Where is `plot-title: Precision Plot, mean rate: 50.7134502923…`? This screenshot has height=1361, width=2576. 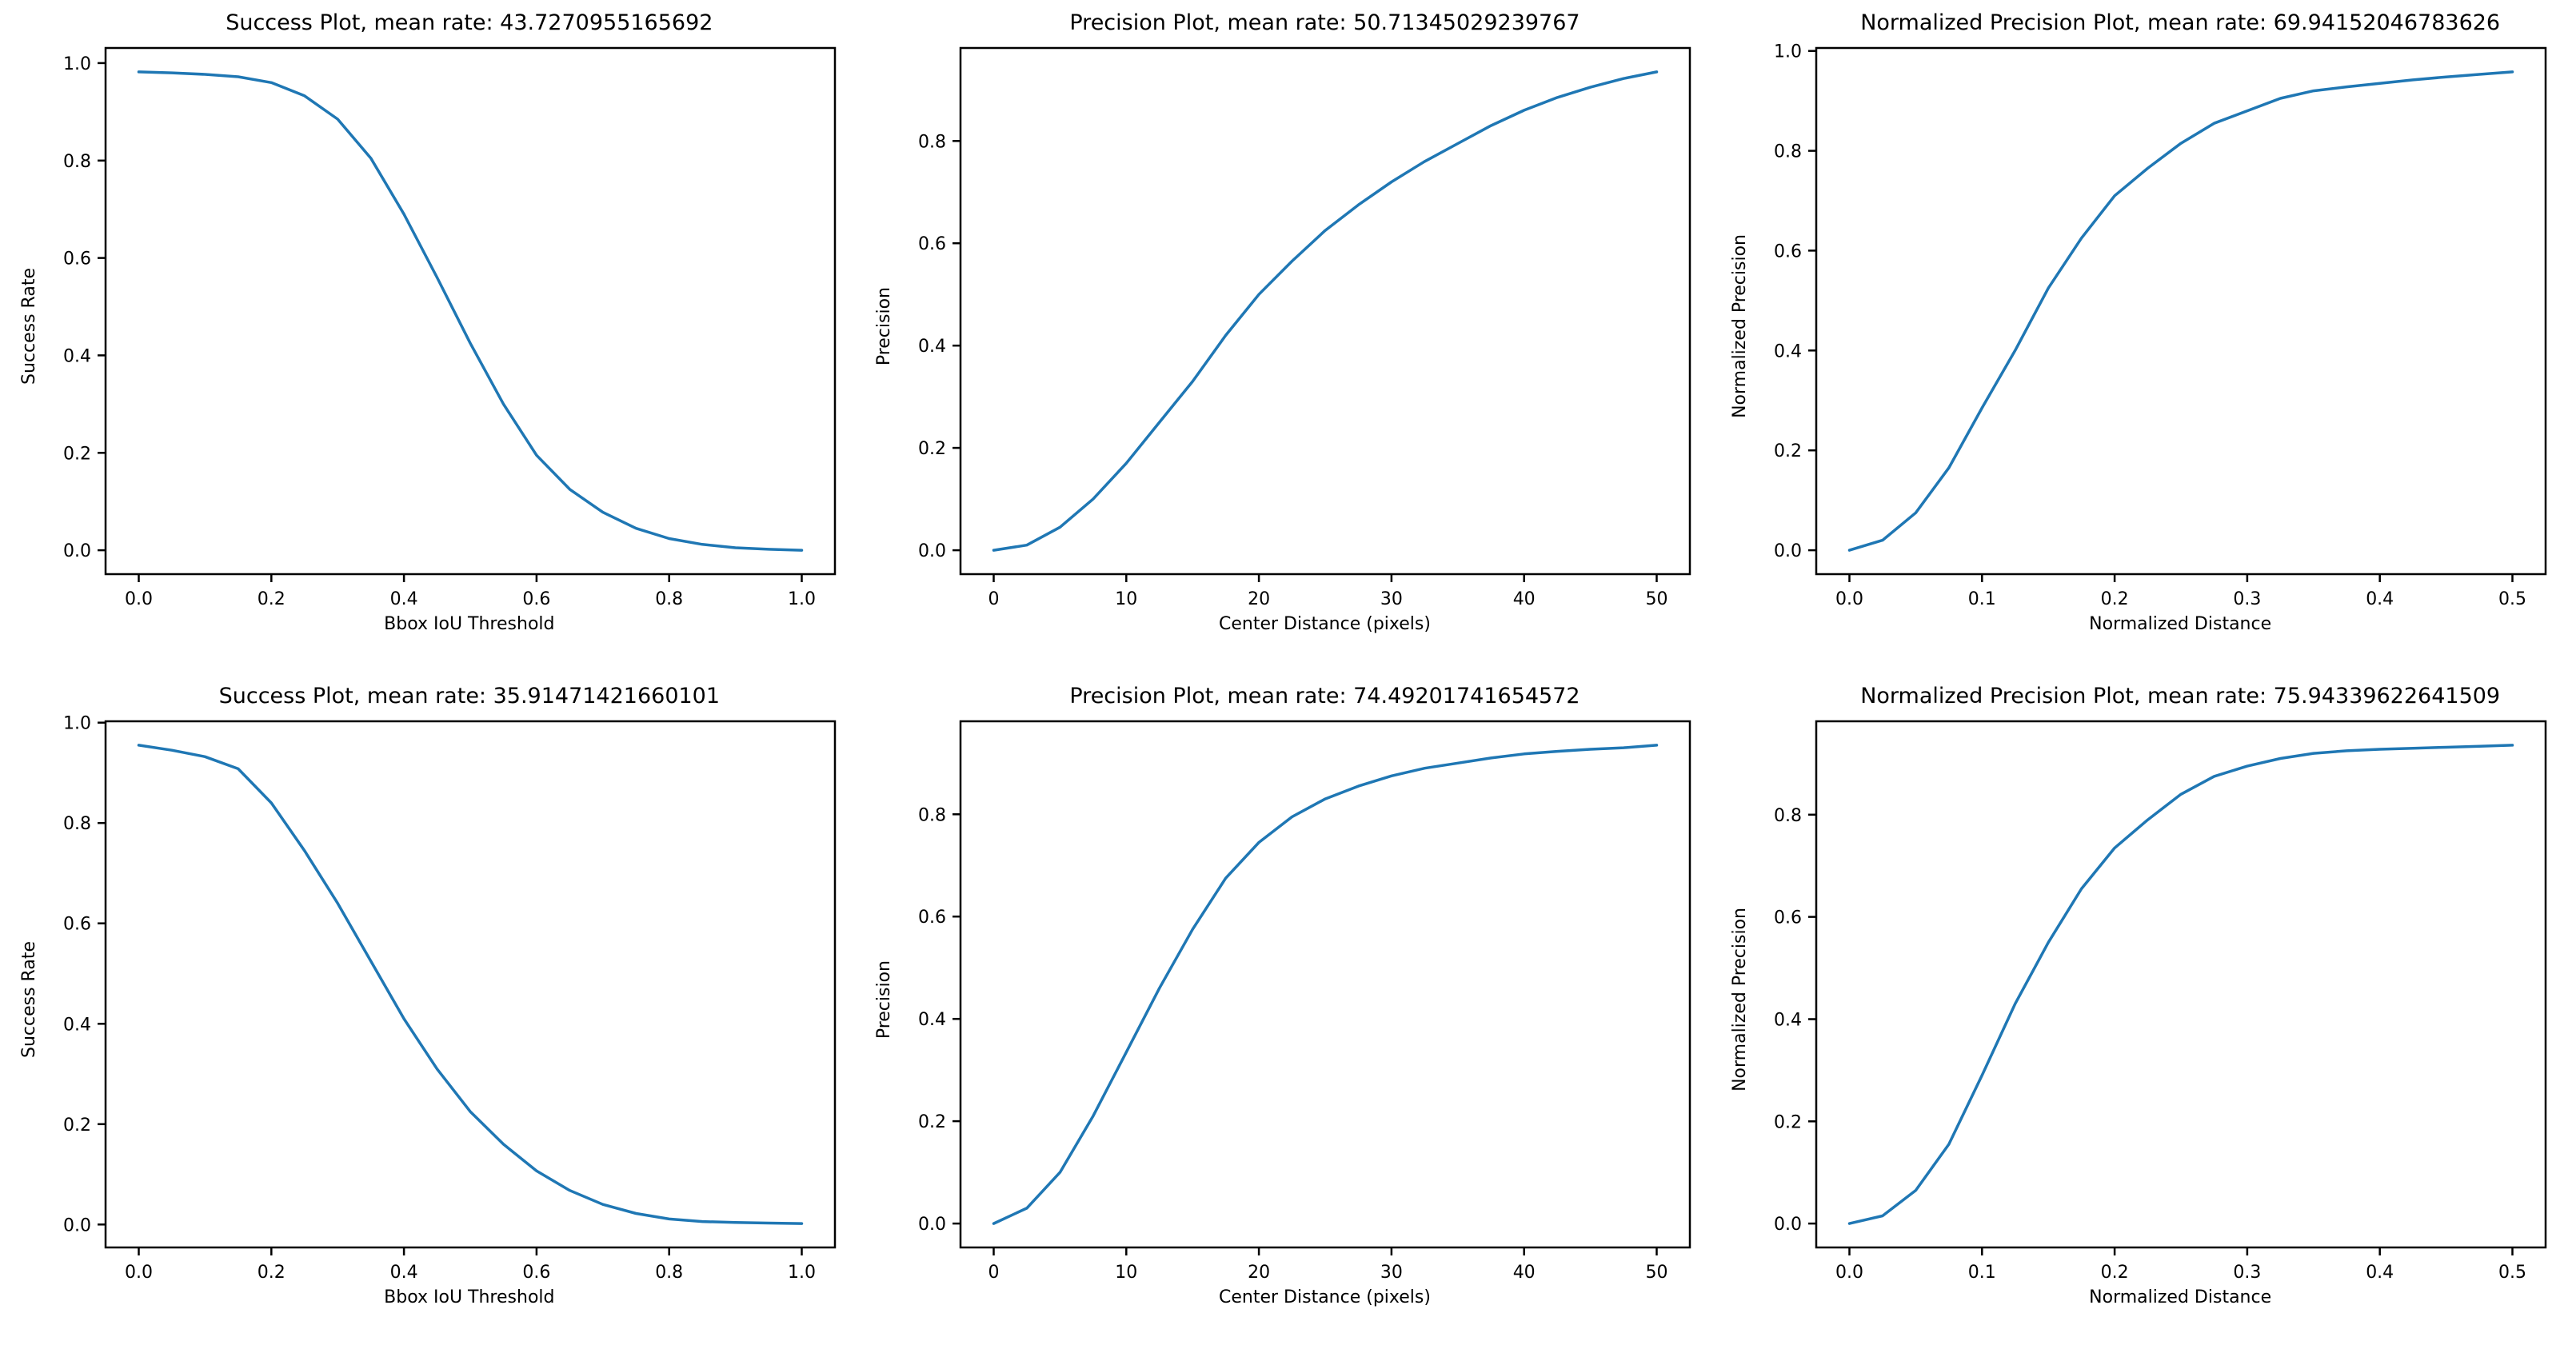
plot-title: Precision Plot, mean rate: 50.7134502923… is located at coordinates (1325, 22).